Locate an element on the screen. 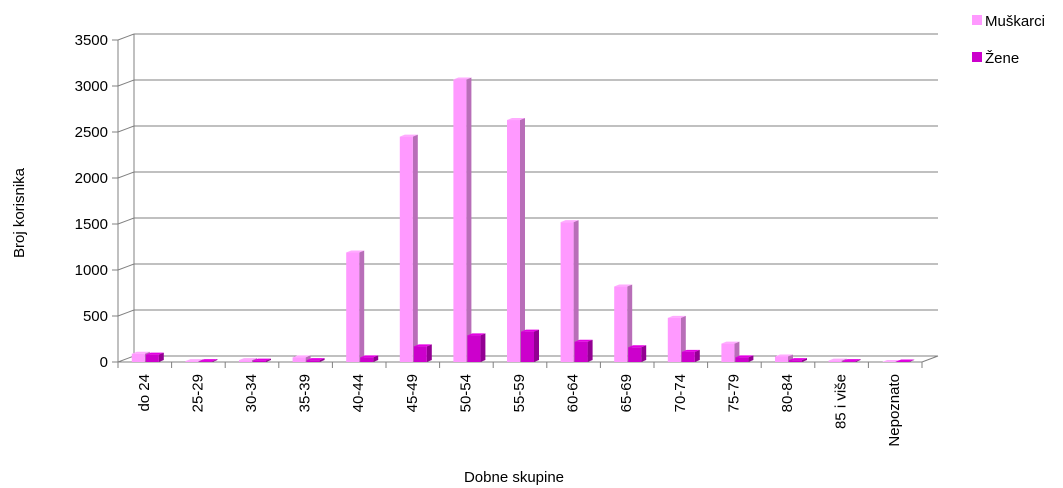 Image resolution: width=1063 pixels, height=488 pixels. y-tick-labels: 0 500 1000 1500 2000 2500 3000 3500 is located at coordinates (91, 201).